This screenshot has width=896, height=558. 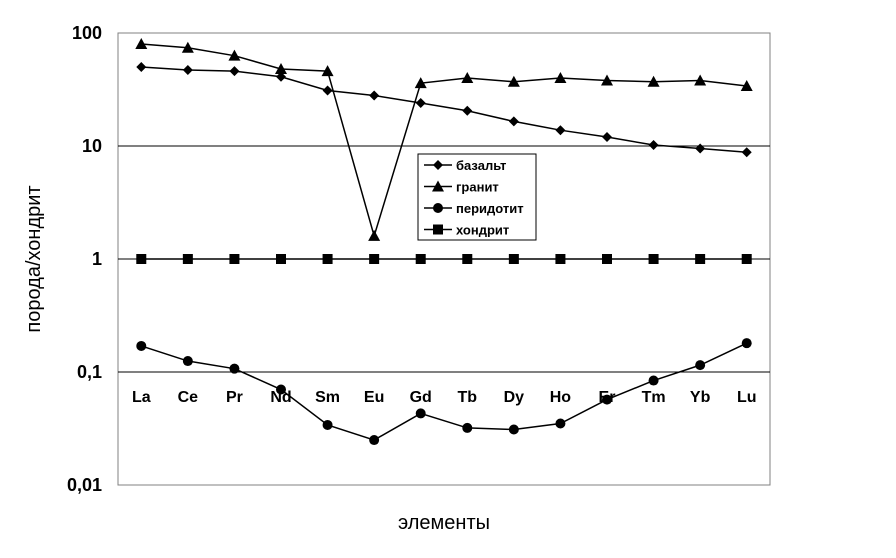 What do you see at coordinates (514, 397) in the screenshot?
I see `x-tick-label: Dy` at bounding box center [514, 397].